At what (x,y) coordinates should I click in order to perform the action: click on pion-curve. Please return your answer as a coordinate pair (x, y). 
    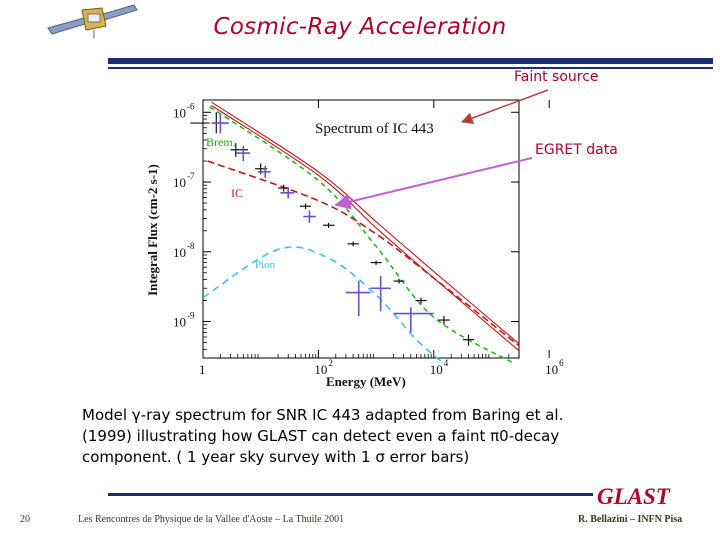
    Looking at the image, I should click on (323, 305).